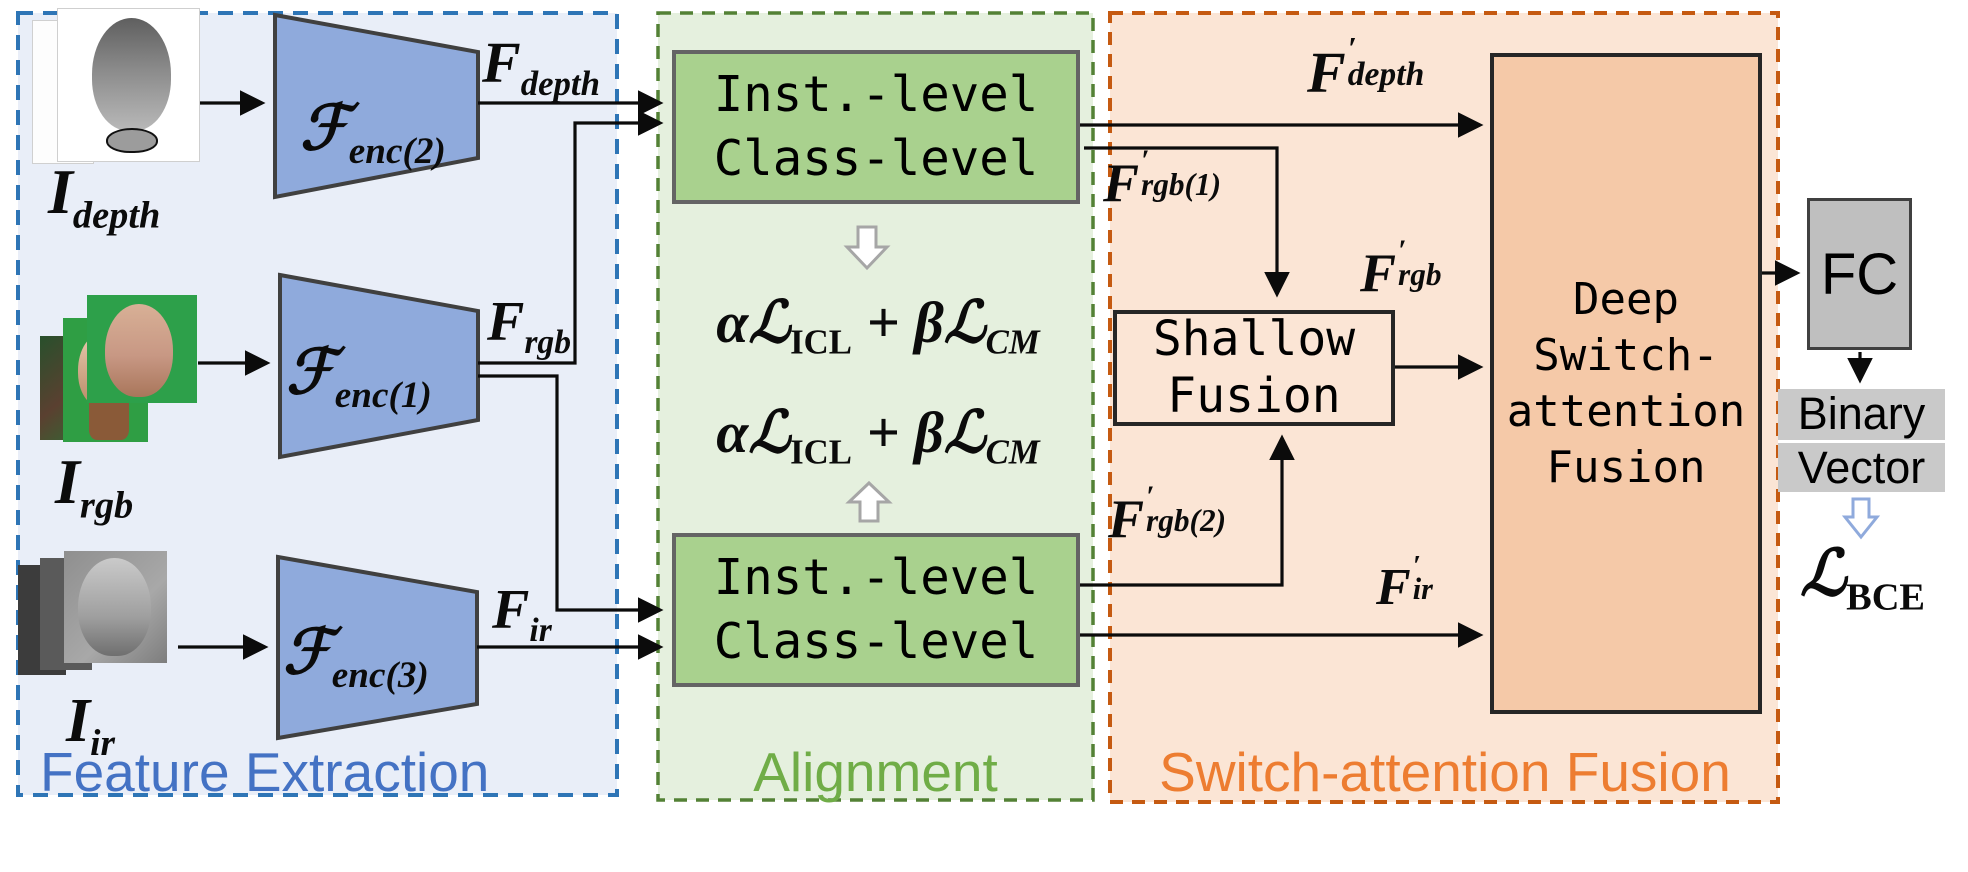 This screenshot has height=872, width=1968. What do you see at coordinates (373, 134) in the screenshot?
I see `label-encoder-2: ℱenc(2)` at bounding box center [373, 134].